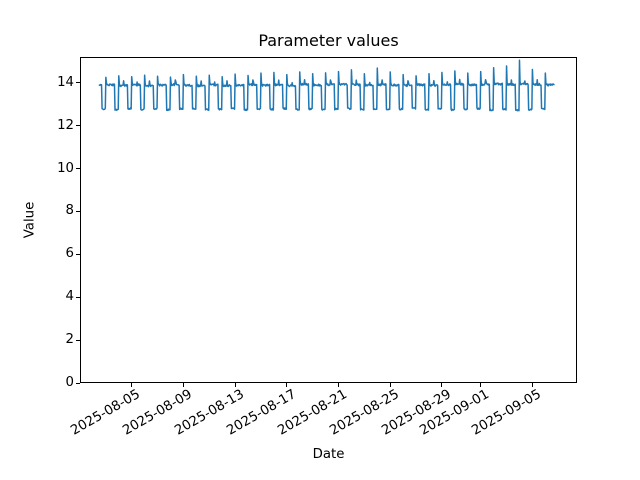 Image resolution: width=640 pixels, height=480 pixels. What do you see at coordinates (30, 220) in the screenshot?
I see `y-axis-label: Value` at bounding box center [30, 220].